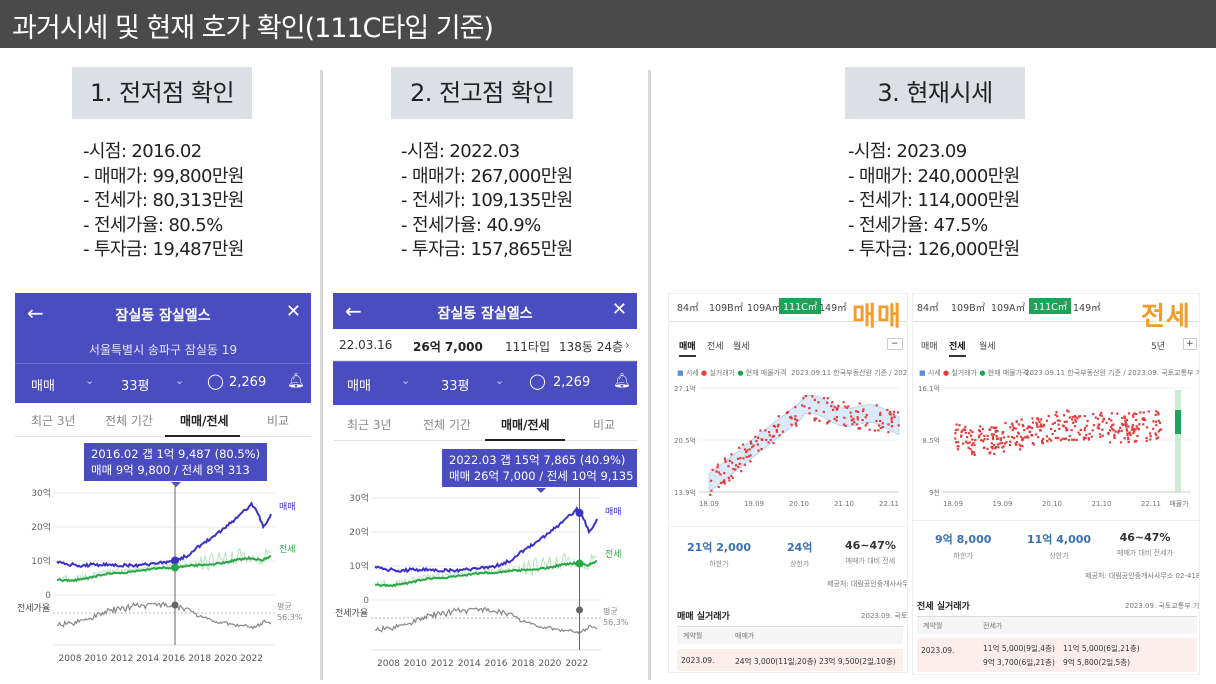 The width and height of the screenshot is (1216, 684). Describe the element at coordinates (1190, 344) in the screenshot. I see `zoom-in-button: +` at that location.